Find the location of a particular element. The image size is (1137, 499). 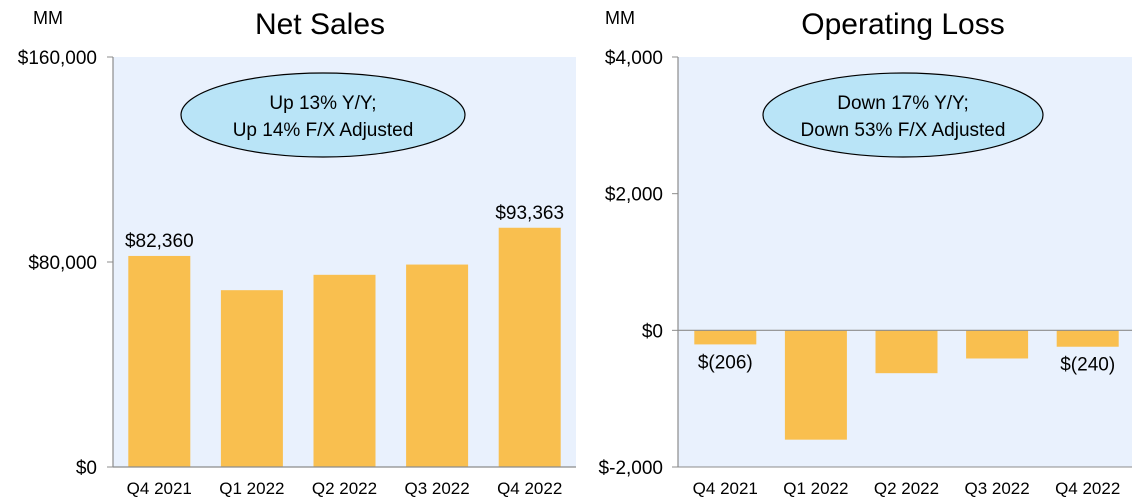

callout-text: Up 13% Y/Y; is located at coordinates (322, 103).